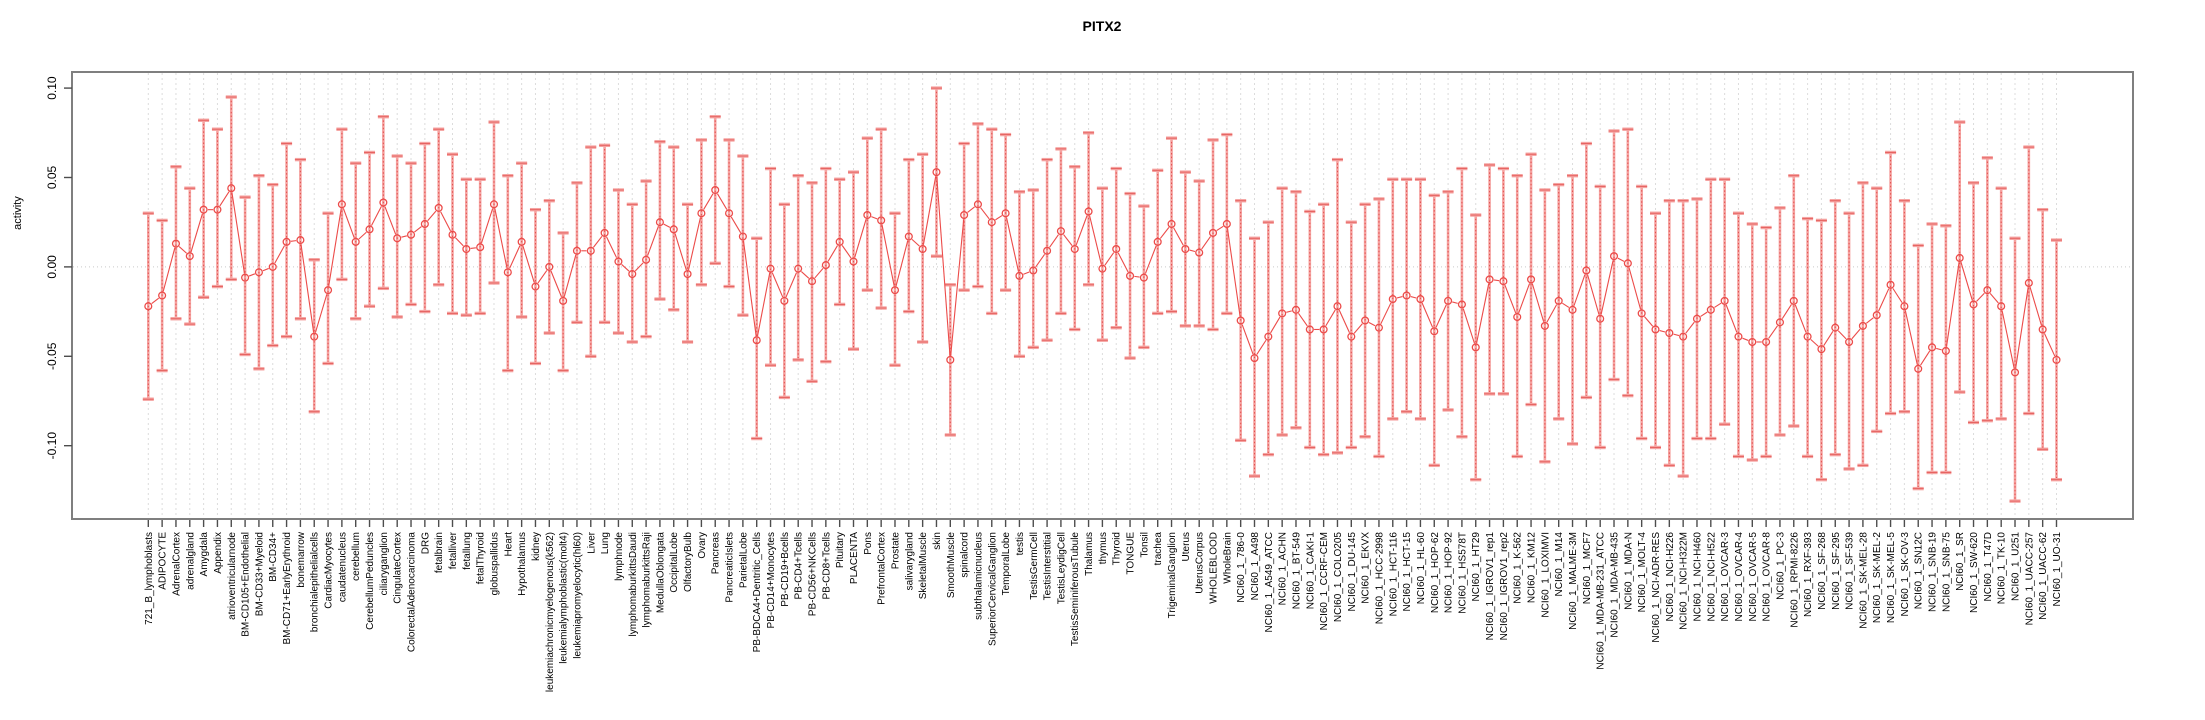  I want to click on x-tick-label: WHOLEBLOOD, so click(1214, 568).